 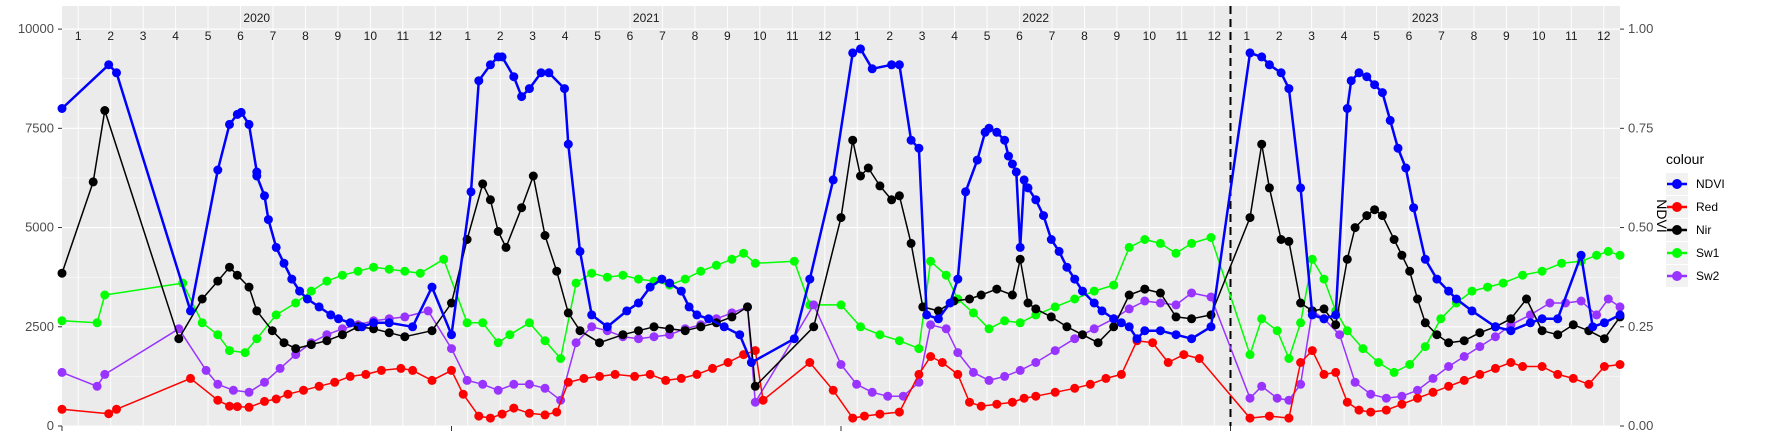 I want to click on month-label: 2, so click(x=1279, y=36).